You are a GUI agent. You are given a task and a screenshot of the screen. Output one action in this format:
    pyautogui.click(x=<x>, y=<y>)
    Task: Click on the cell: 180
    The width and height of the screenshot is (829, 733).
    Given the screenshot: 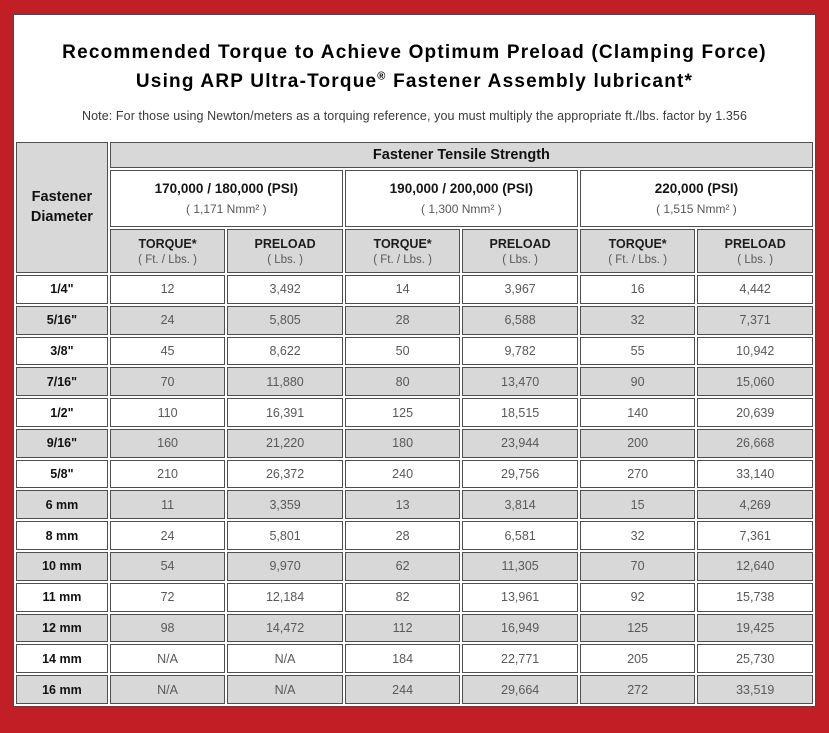 What is the action you would take?
    pyautogui.click(x=402, y=443)
    